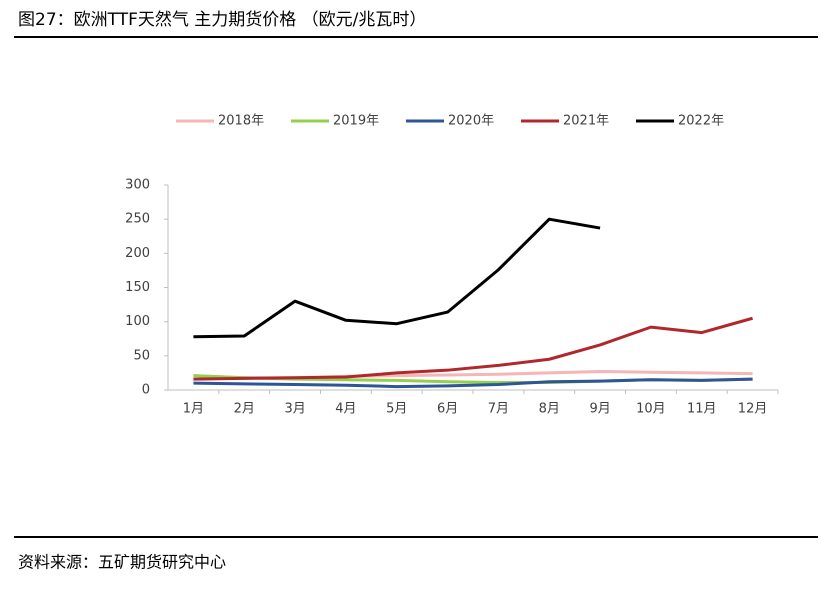 Image resolution: width=832 pixels, height=596 pixels. Describe the element at coordinates (651, 409) in the screenshot. I see `x-tick-label: 10月` at that location.